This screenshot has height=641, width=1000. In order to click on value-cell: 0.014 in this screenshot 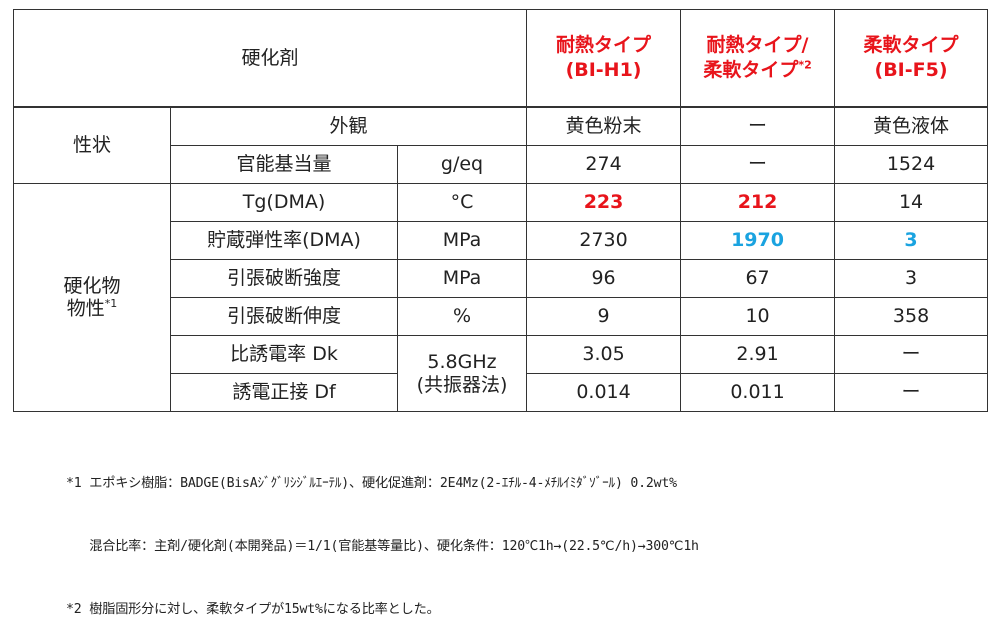, I will do `click(604, 392)`.